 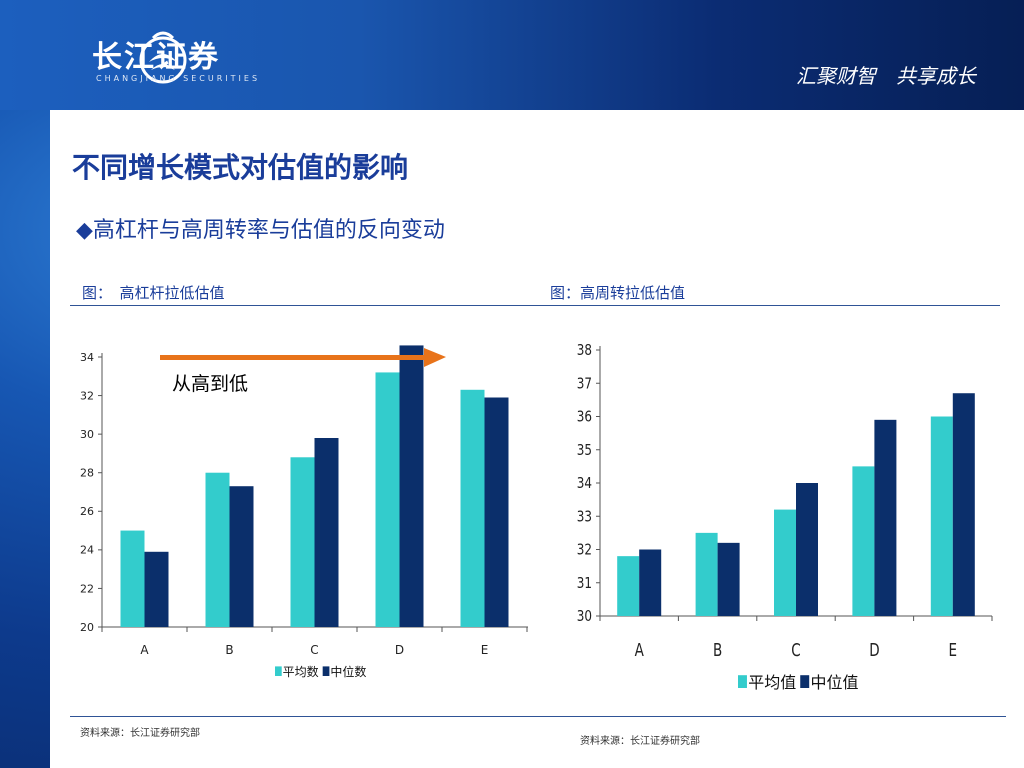 What do you see at coordinates (301, 671) in the screenshot?
I see `legend-label: 平均数` at bounding box center [301, 671].